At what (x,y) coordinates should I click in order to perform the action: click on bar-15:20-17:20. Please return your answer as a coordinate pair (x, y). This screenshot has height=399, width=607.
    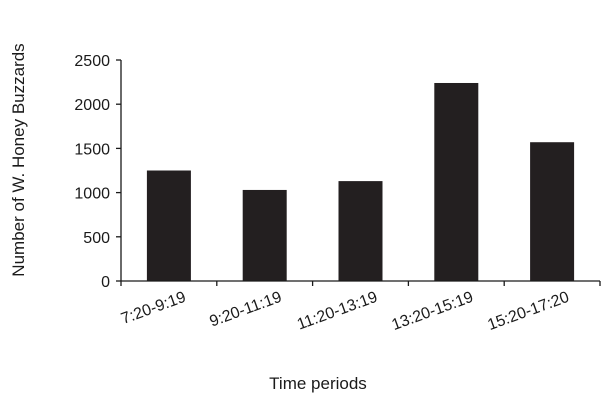
    Looking at the image, I should click on (552, 211).